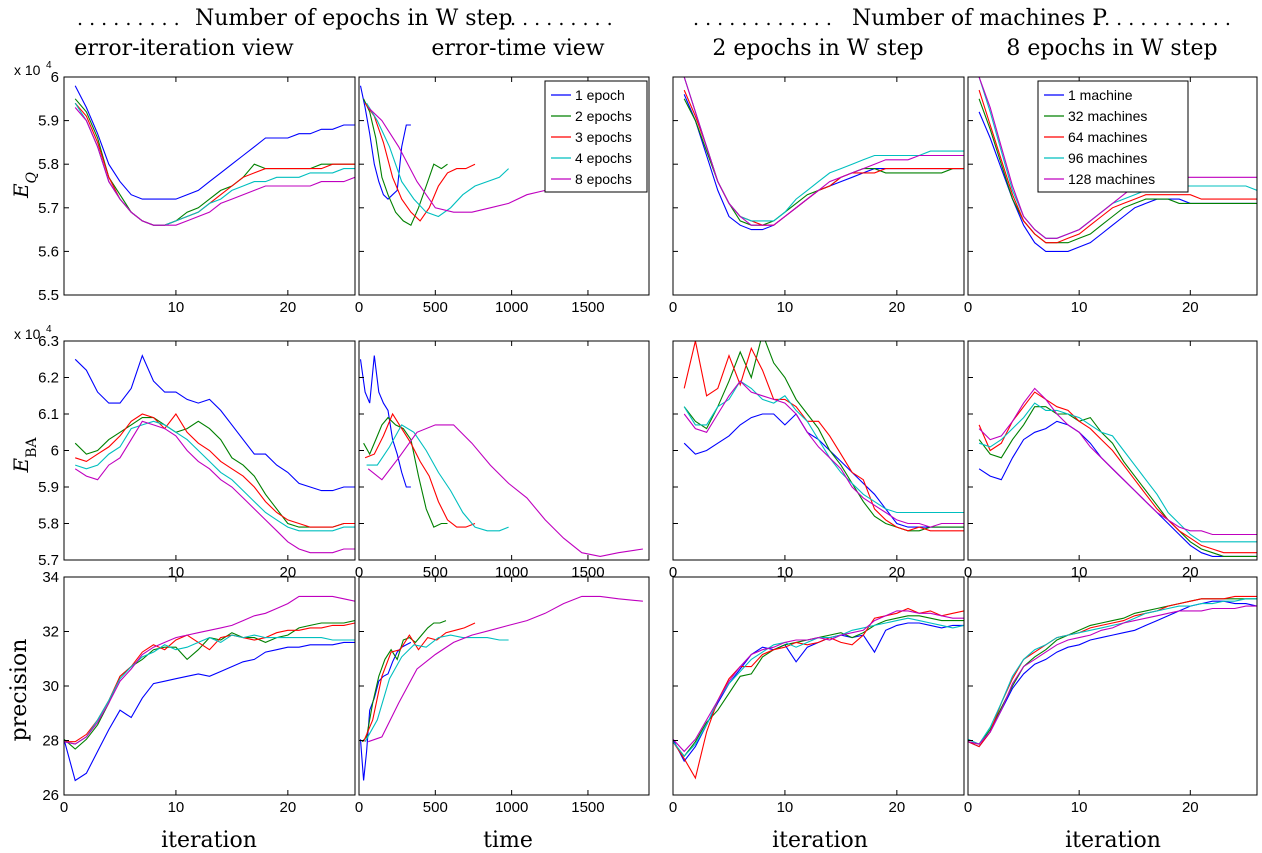 The image size is (1262, 853). Describe the element at coordinates (50, 741) in the screenshot. I see `y-tick-label: 28` at that location.